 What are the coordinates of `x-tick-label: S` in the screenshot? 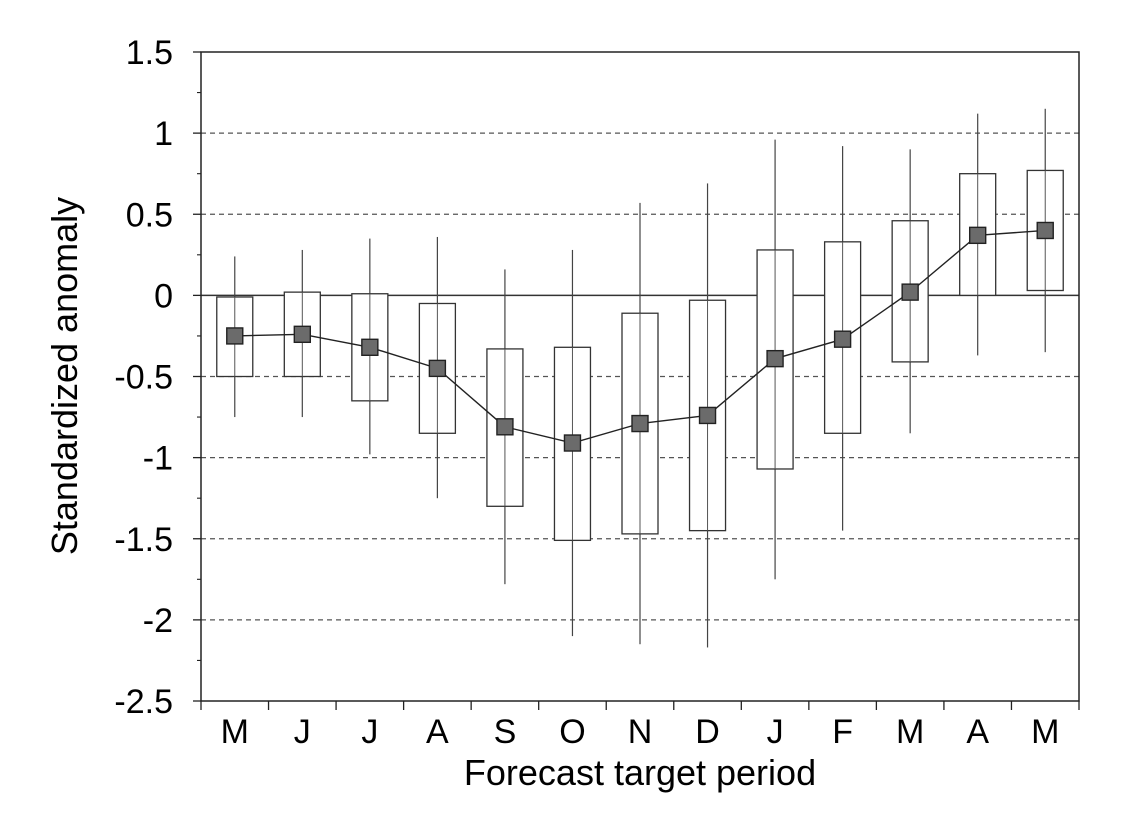 It's located at (505, 732).